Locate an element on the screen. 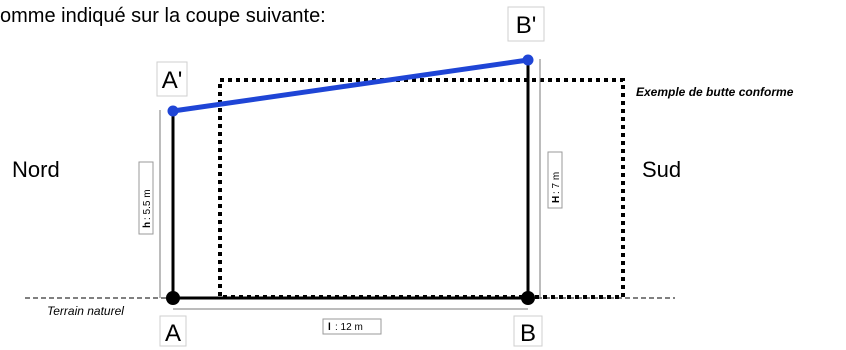 This screenshot has width=846, height=350. label-a-prime: A' is located at coordinates (172, 80).